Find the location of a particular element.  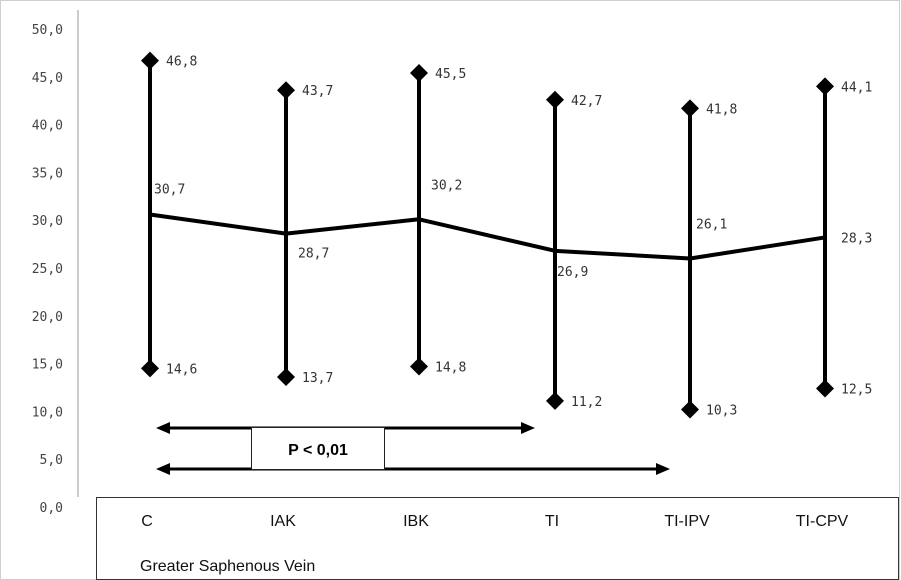

p-value-text: P < 0,01 is located at coordinates (318, 450).